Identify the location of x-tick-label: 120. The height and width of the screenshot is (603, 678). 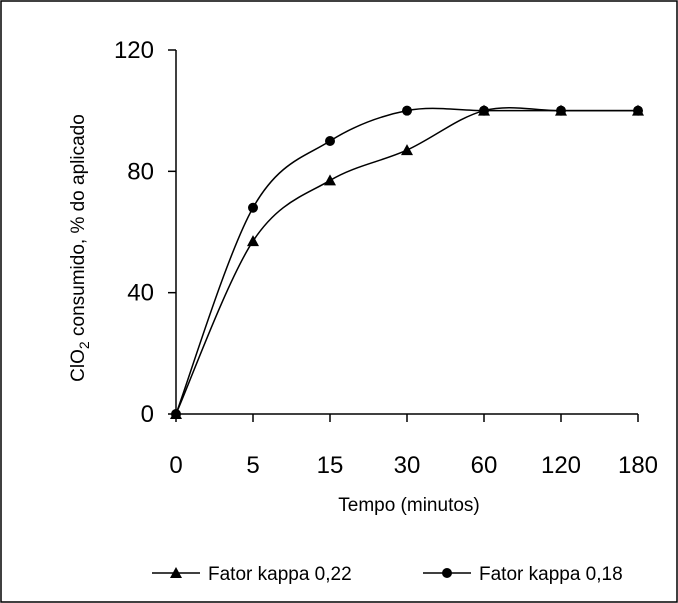
(561, 465).